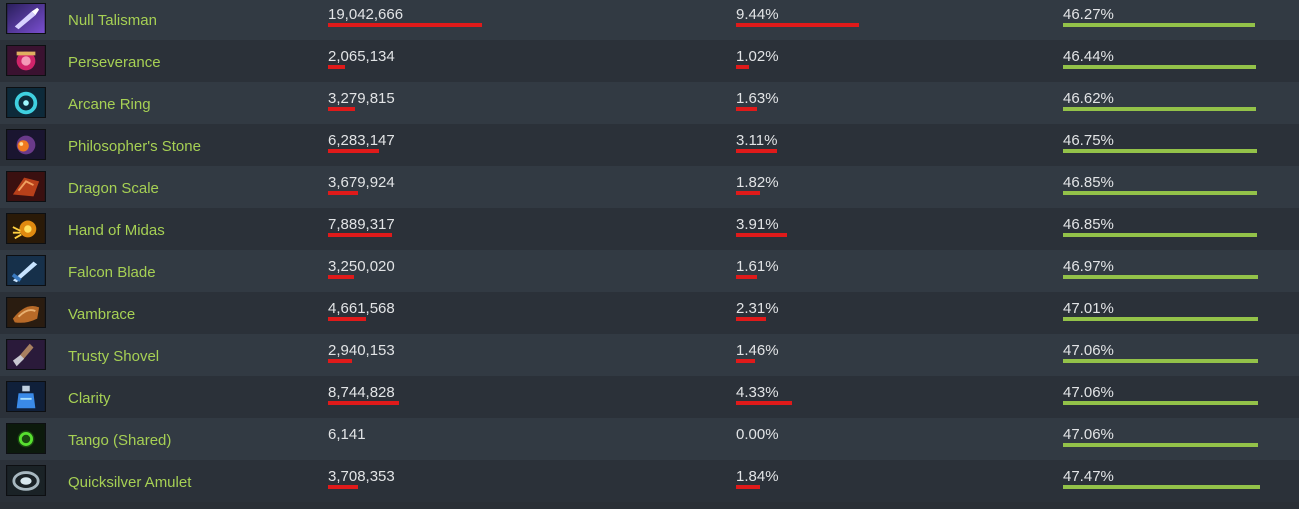 Image resolution: width=1299 pixels, height=509 pixels. Describe the element at coordinates (1088, 476) in the screenshot. I see `win-rate-value: 47.47%` at that location.